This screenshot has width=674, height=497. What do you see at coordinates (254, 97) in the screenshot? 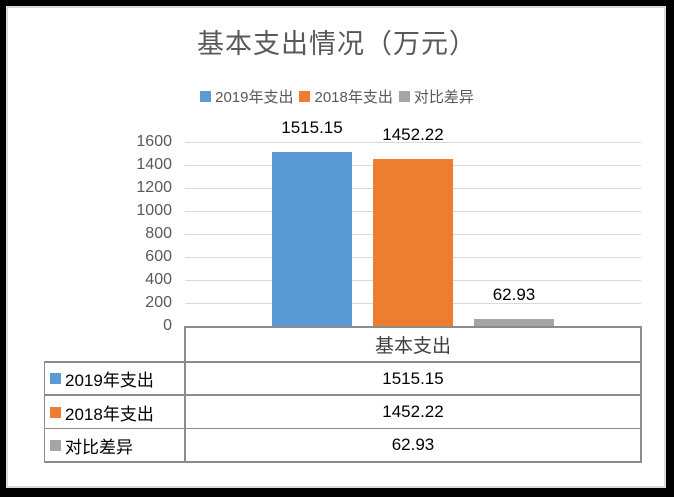
I see `legend-label: 2019年支出` at bounding box center [254, 97].